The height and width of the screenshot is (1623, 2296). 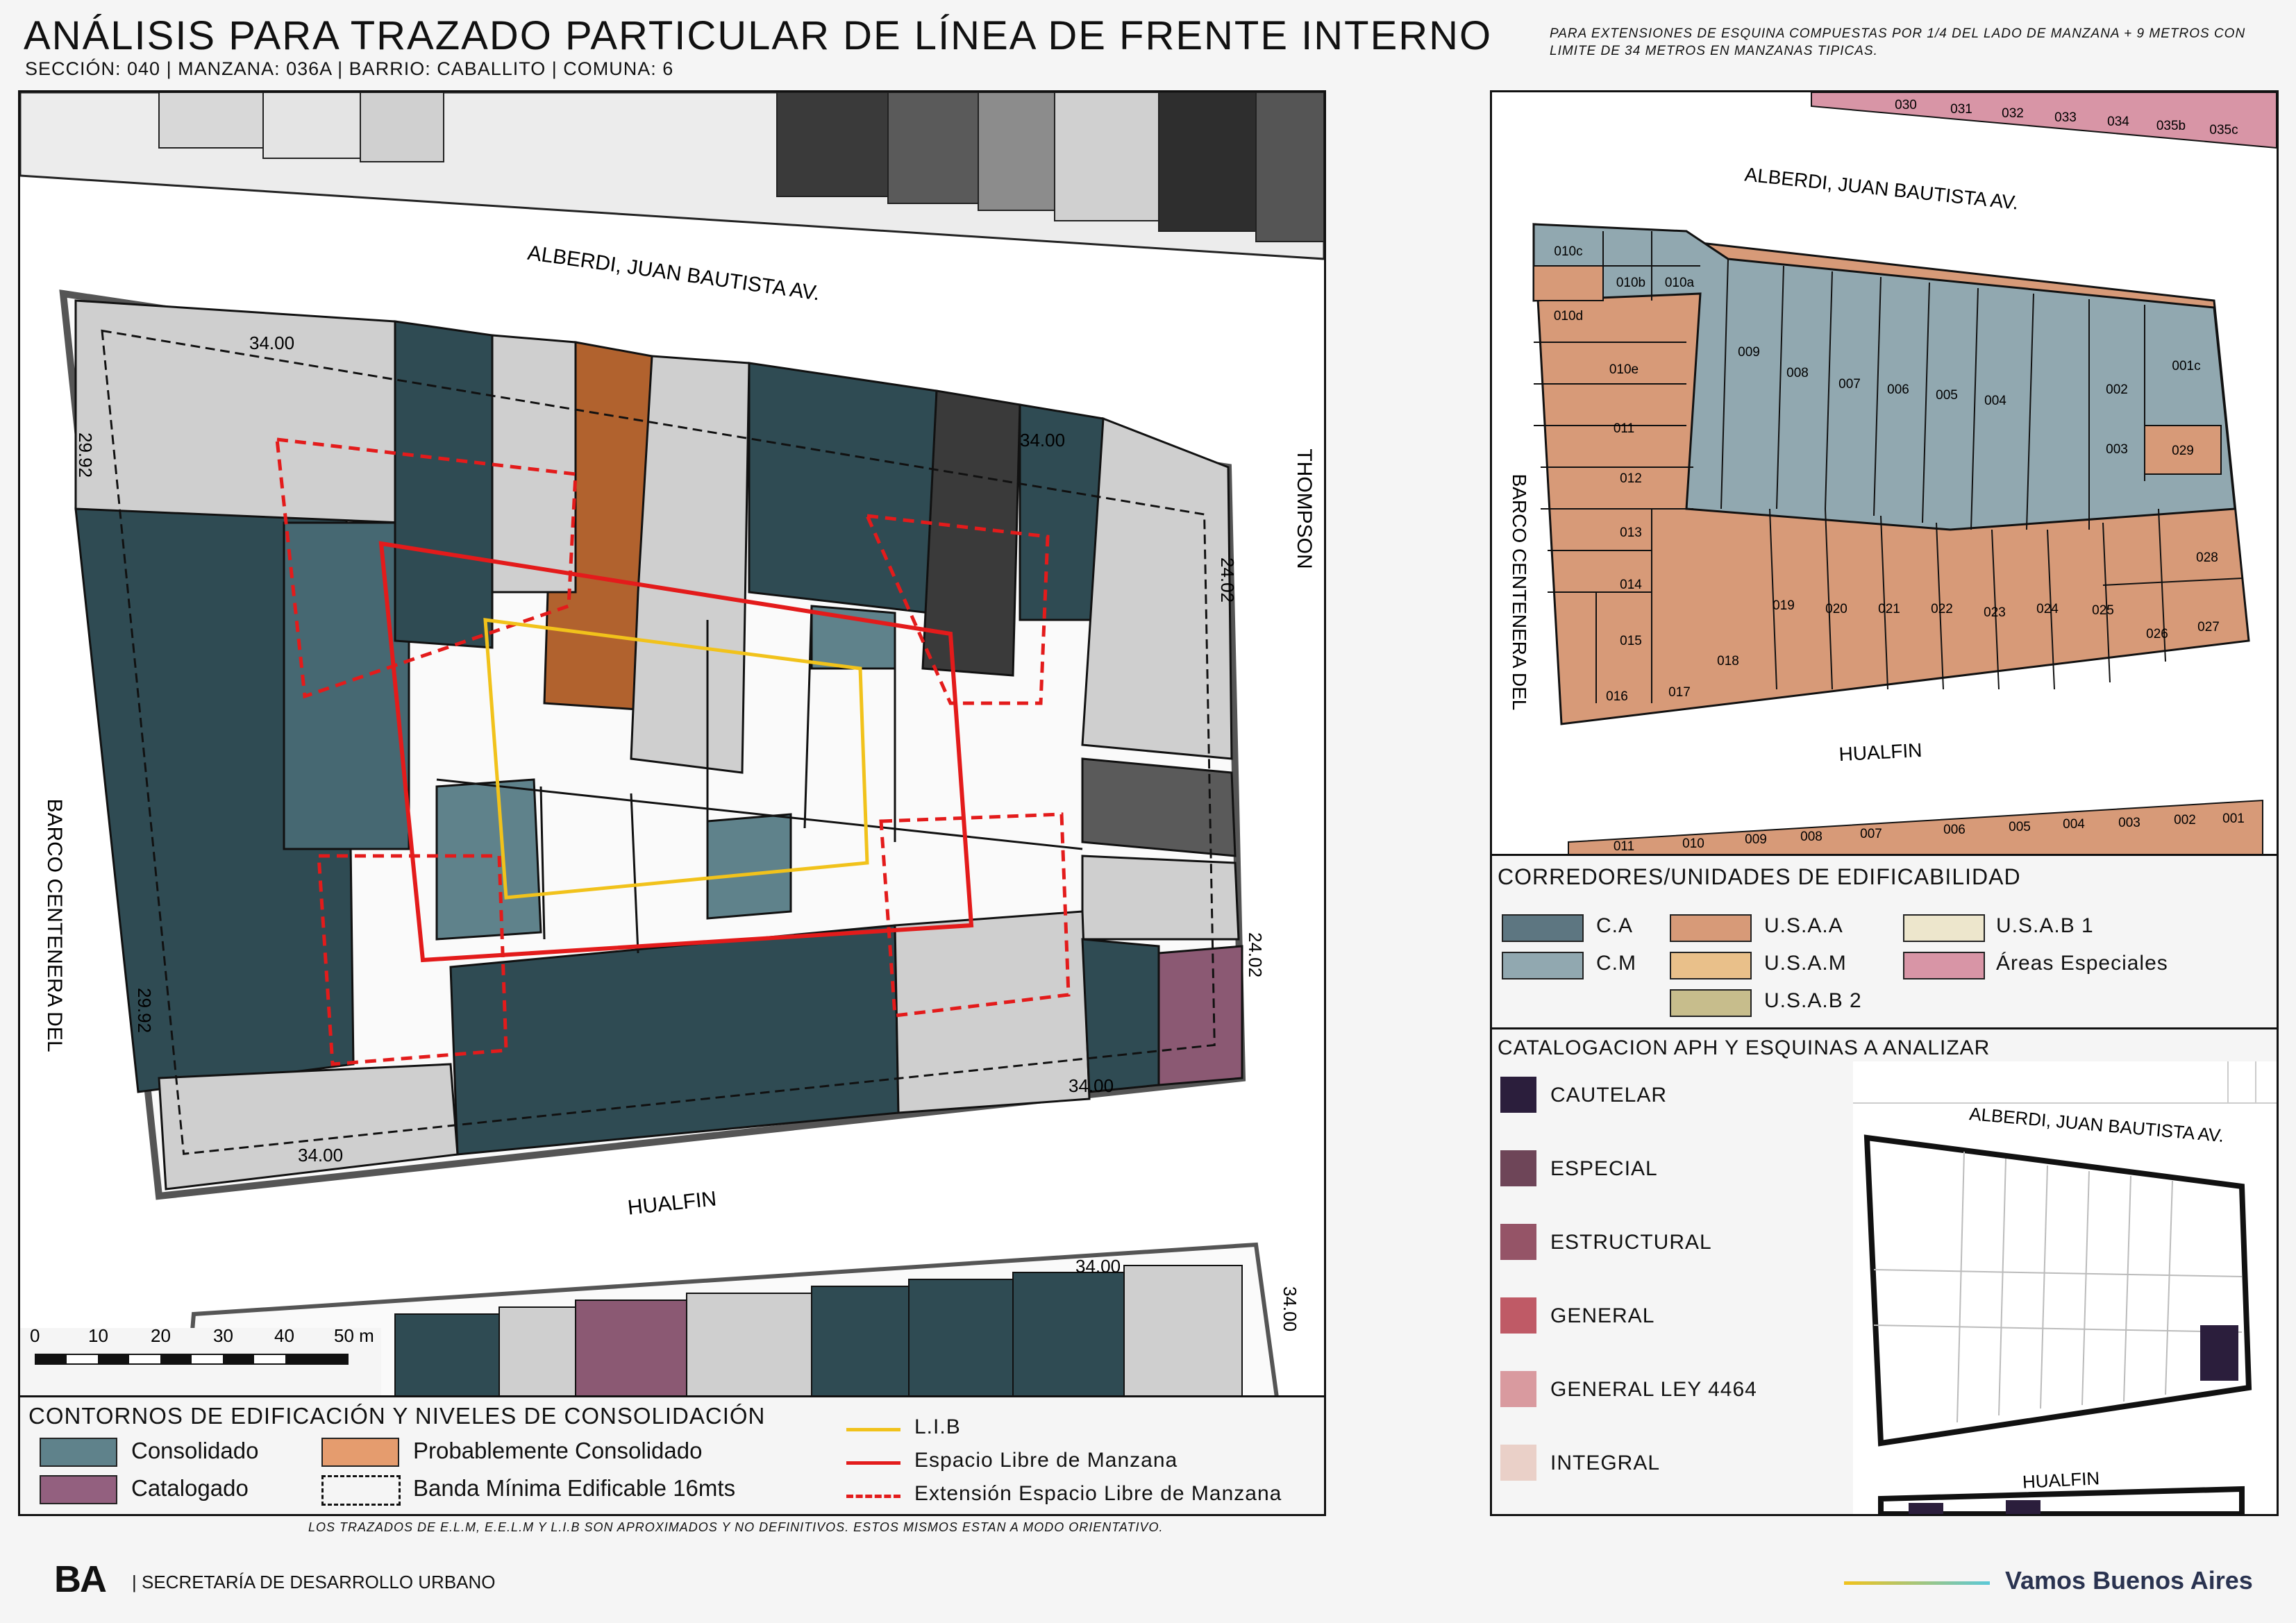 What do you see at coordinates (1518, 1242) in the screenshot?
I see `swatch-estructural` at bounding box center [1518, 1242].